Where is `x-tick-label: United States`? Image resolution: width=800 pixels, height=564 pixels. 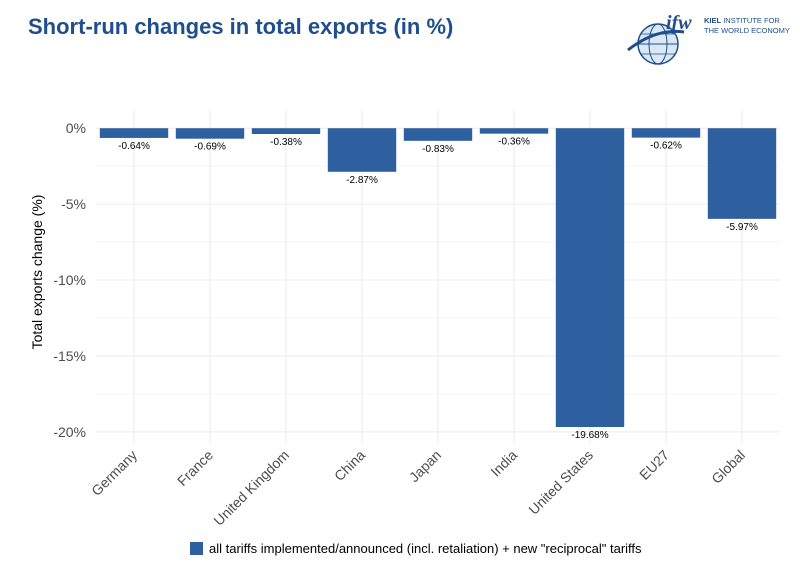
x-tick-label: United States is located at coordinates (560, 482).